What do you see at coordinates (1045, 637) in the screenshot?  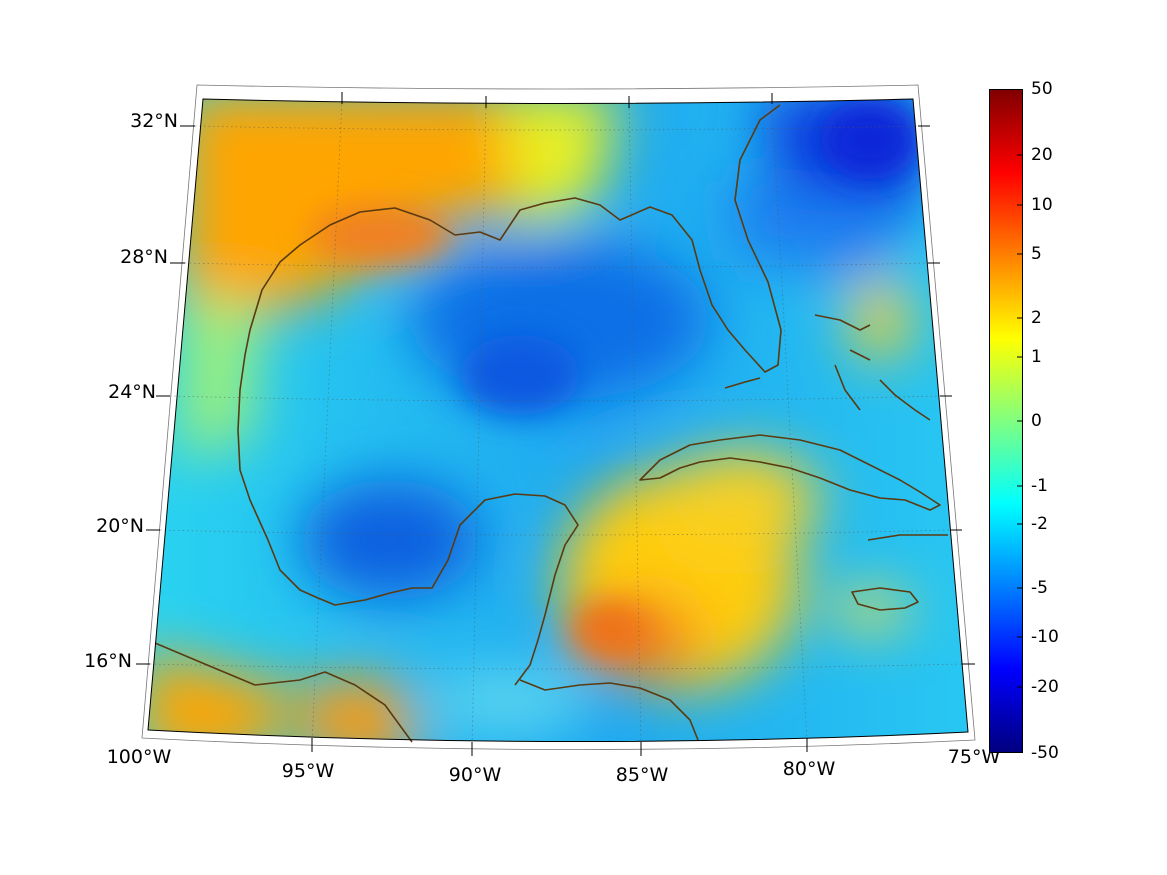 I see `colorbar-tick-neg10: -10` at bounding box center [1045, 637].